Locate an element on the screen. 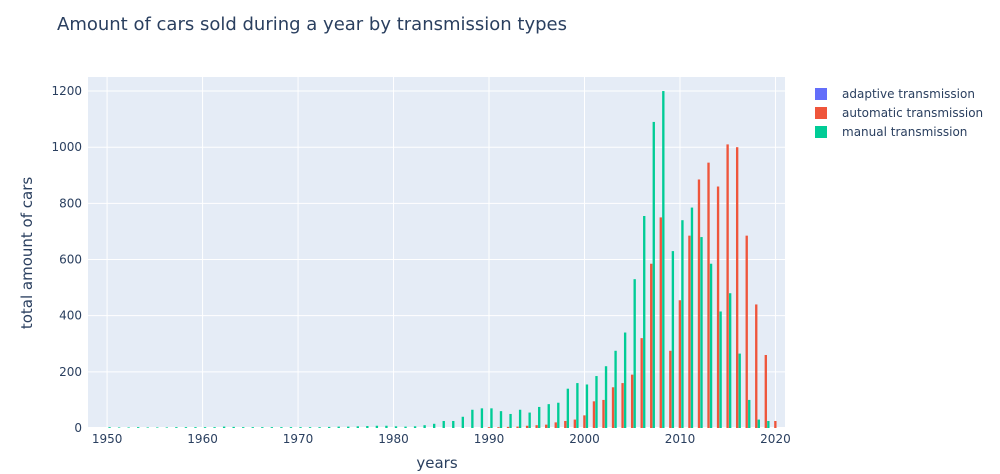  x-tick-label: 1960 is located at coordinates (202, 439).